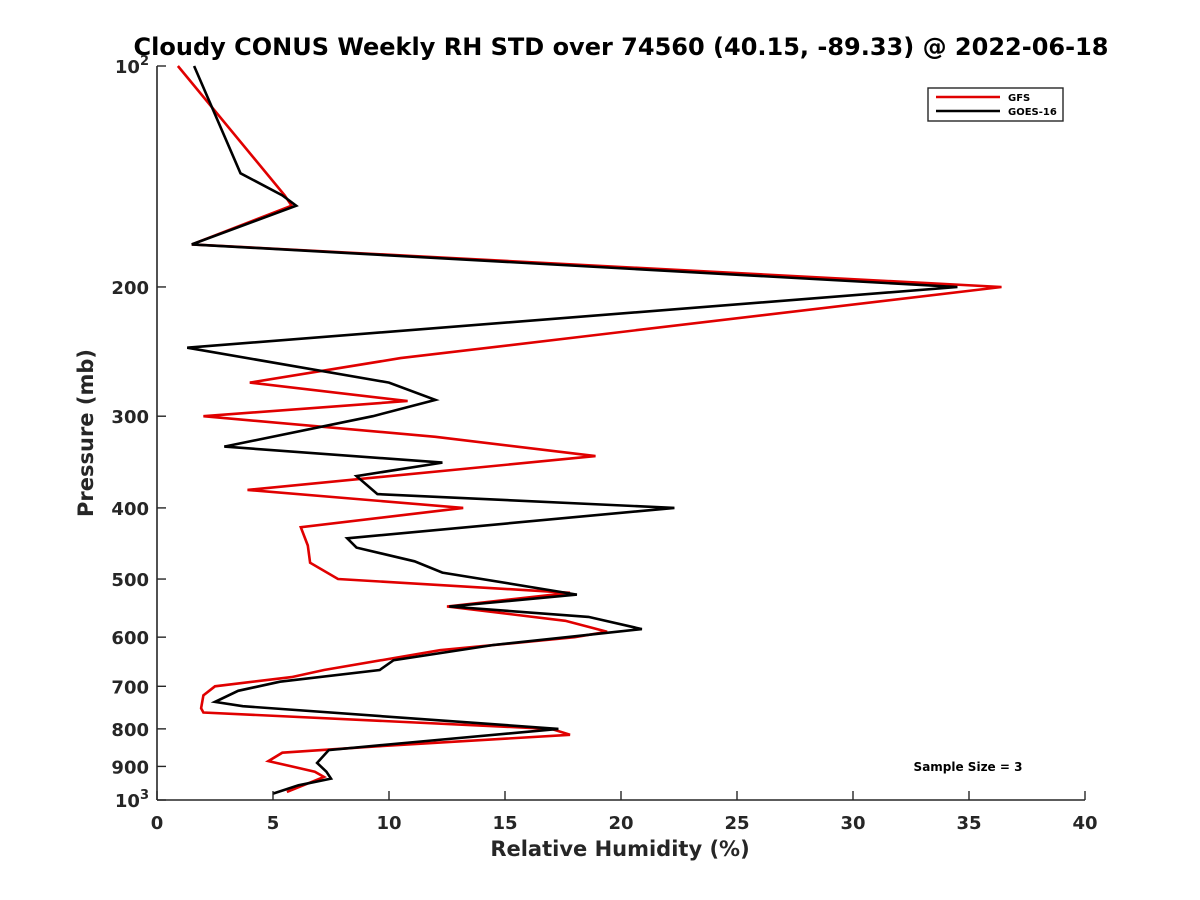  I want to click on y-tick-label: 200, so click(130, 288).